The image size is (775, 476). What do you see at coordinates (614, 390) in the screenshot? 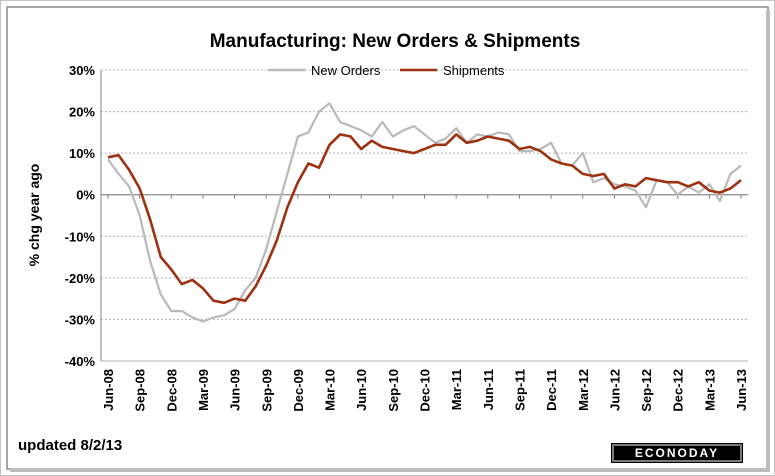
I see `x-tick-label: Jun-12` at bounding box center [614, 390].